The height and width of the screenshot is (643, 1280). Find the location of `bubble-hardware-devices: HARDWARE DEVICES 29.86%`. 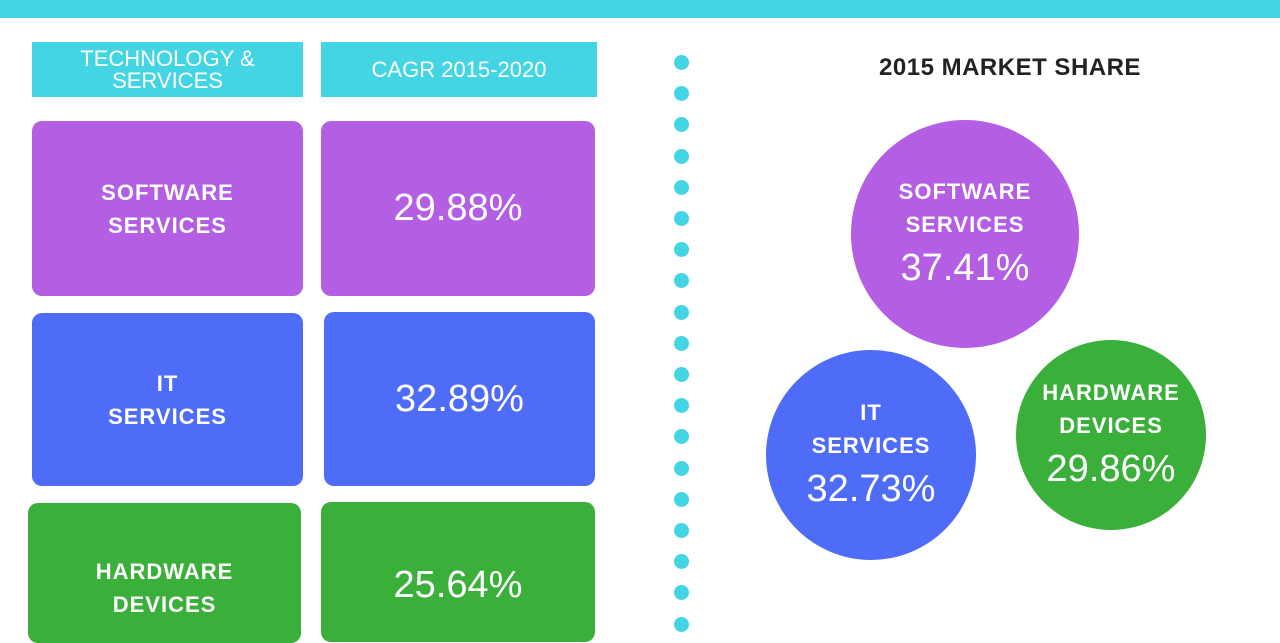

bubble-hardware-devices: HARDWARE DEVICES 29.86% is located at coordinates (1111, 435).